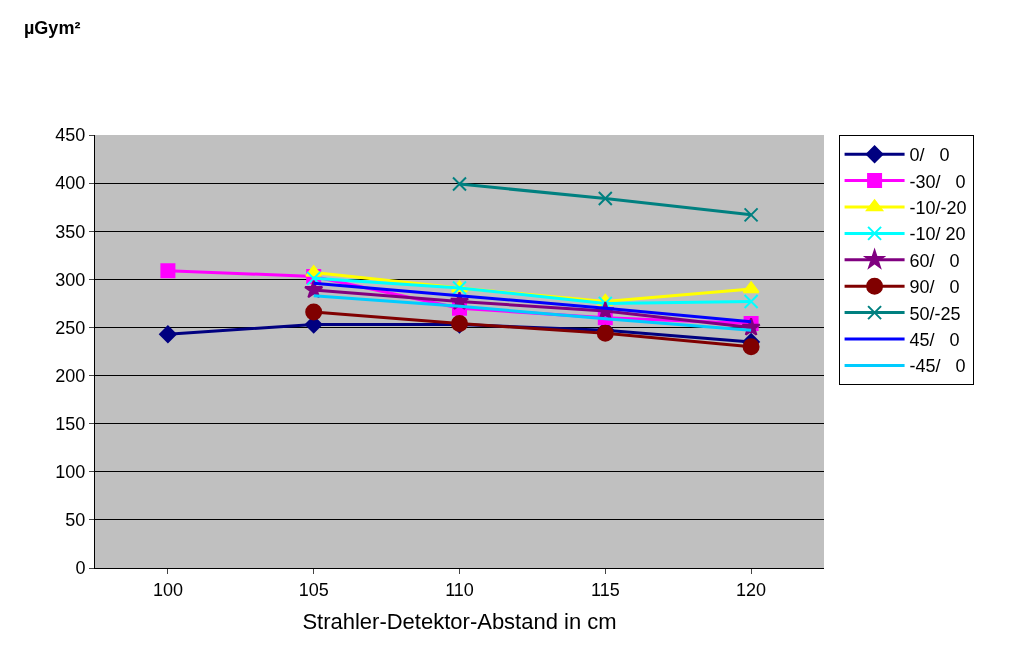  Describe the element at coordinates (70, 183) in the screenshot. I see `y-tick-label: 400` at that location.